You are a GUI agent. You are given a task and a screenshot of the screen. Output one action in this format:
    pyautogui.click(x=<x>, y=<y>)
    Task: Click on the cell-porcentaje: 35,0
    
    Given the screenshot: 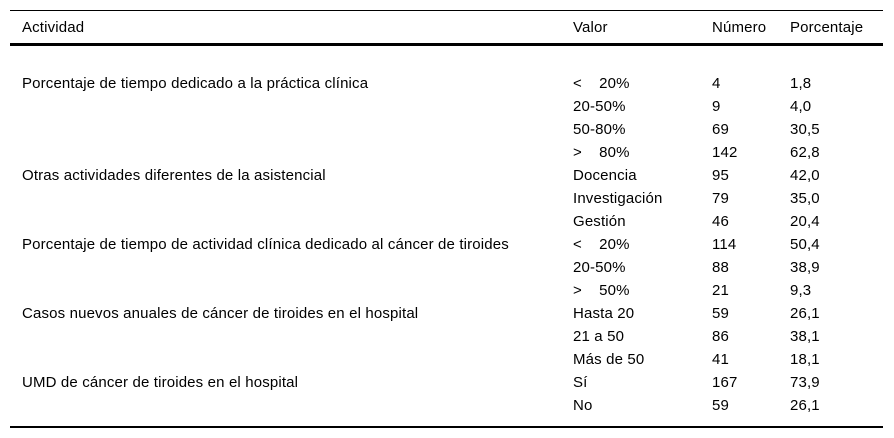 What is the action you would take?
    pyautogui.click(x=805, y=198)
    